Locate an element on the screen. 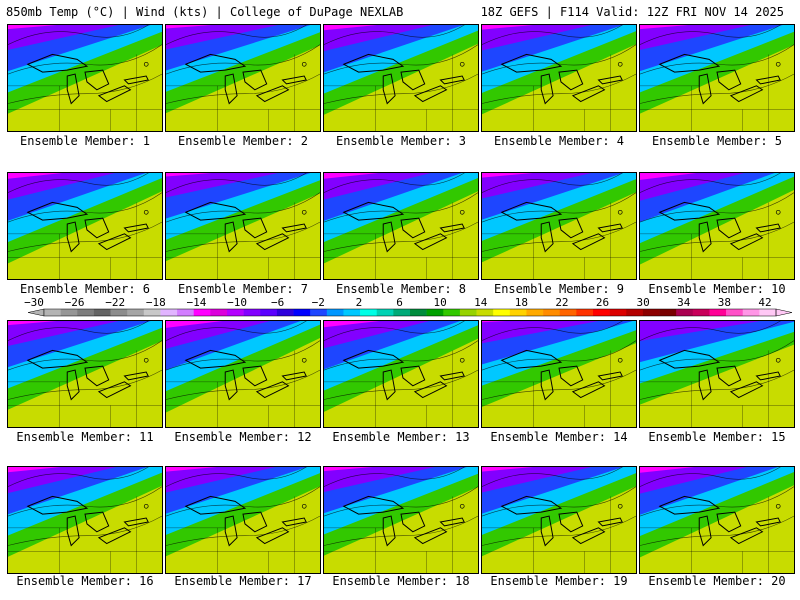 The image size is (800, 600). ensemble-member-label: Ensemble Member: 1 is located at coordinates (85, 141).